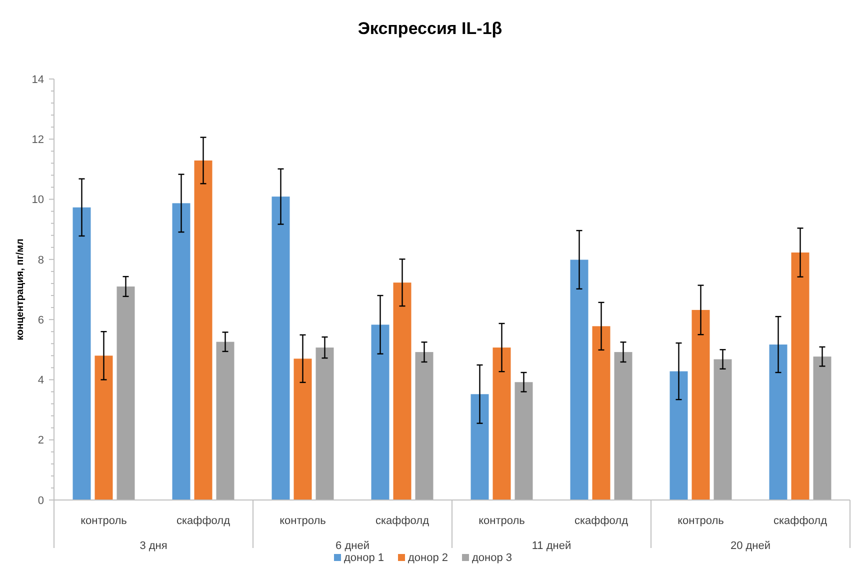 This screenshot has height=570, width=860. Describe the element at coordinates (750, 546) in the screenshot. I see `text: 20 дней` at that location.